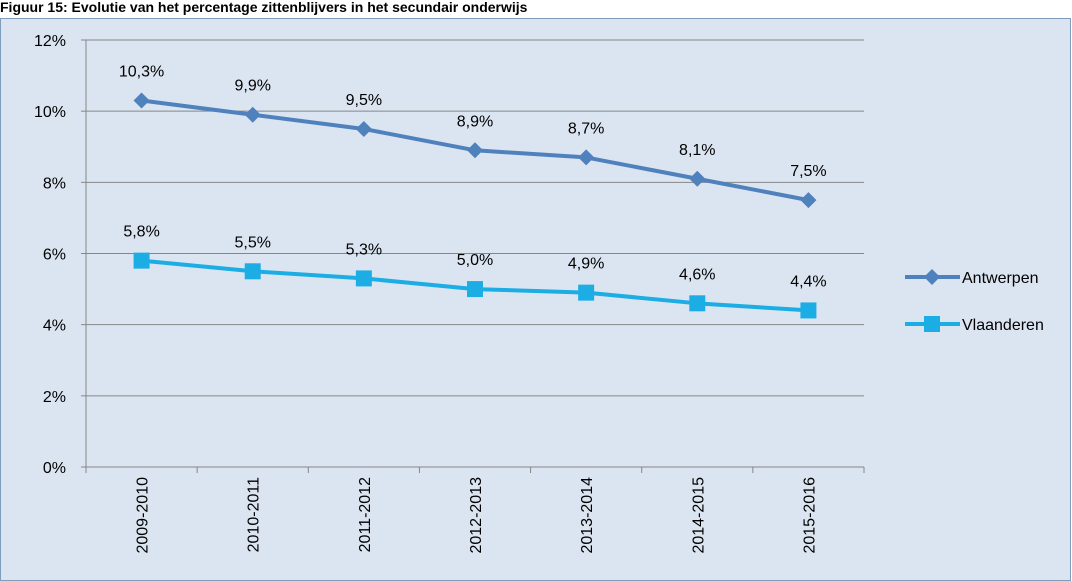 The width and height of the screenshot is (1072, 581). Describe the element at coordinates (697, 274) in the screenshot. I see `data-label: 4,6%` at that location.